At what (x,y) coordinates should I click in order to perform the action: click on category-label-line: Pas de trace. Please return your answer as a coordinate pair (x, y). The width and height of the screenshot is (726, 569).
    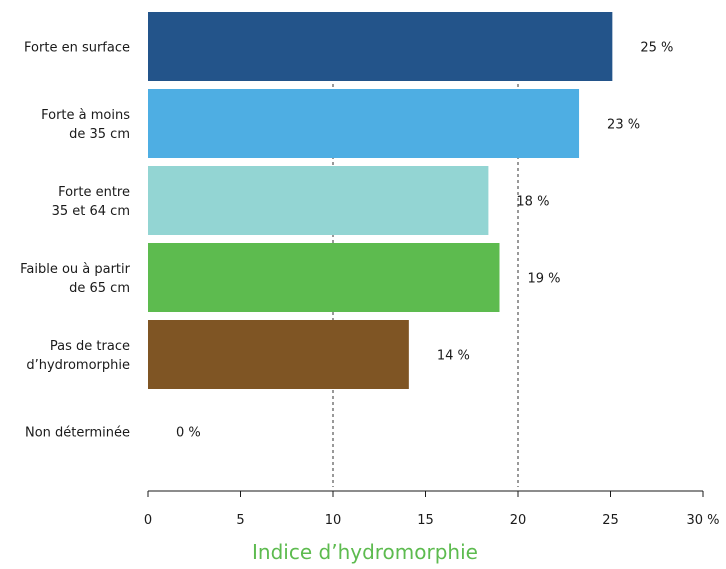
    Looking at the image, I should click on (90, 346).